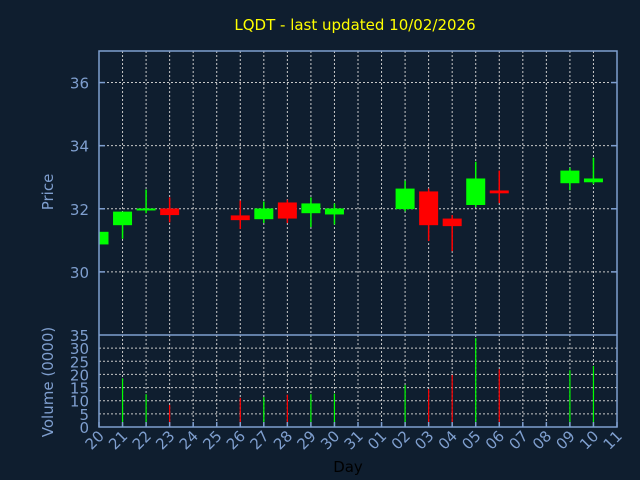  What do you see at coordinates (307, 440) in the screenshot?
I see `x-tick-label: 29` at bounding box center [307, 440].